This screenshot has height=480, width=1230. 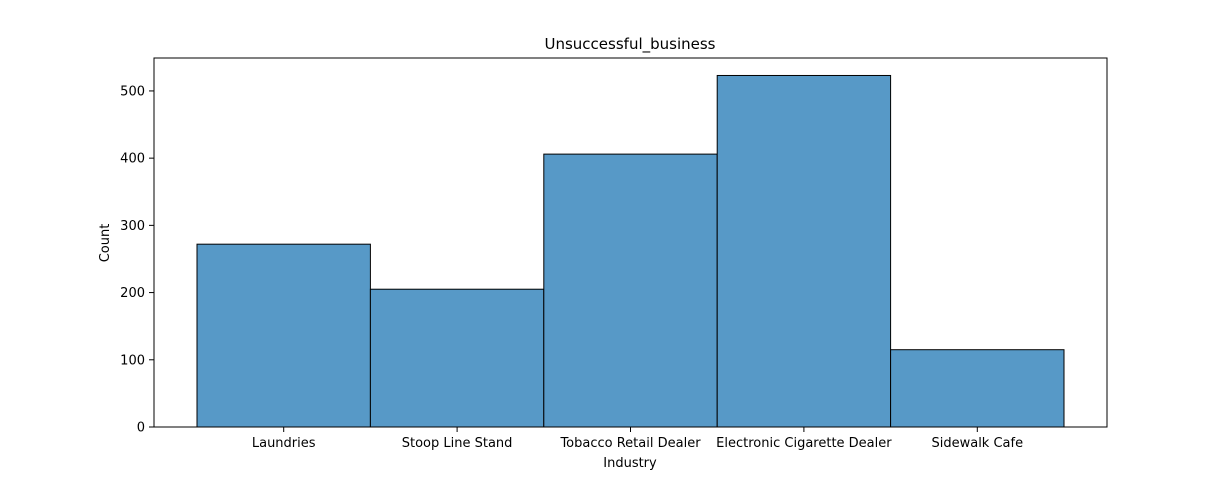 I want to click on x-tick-label-1: Stoop Line Stand, so click(x=457, y=443).